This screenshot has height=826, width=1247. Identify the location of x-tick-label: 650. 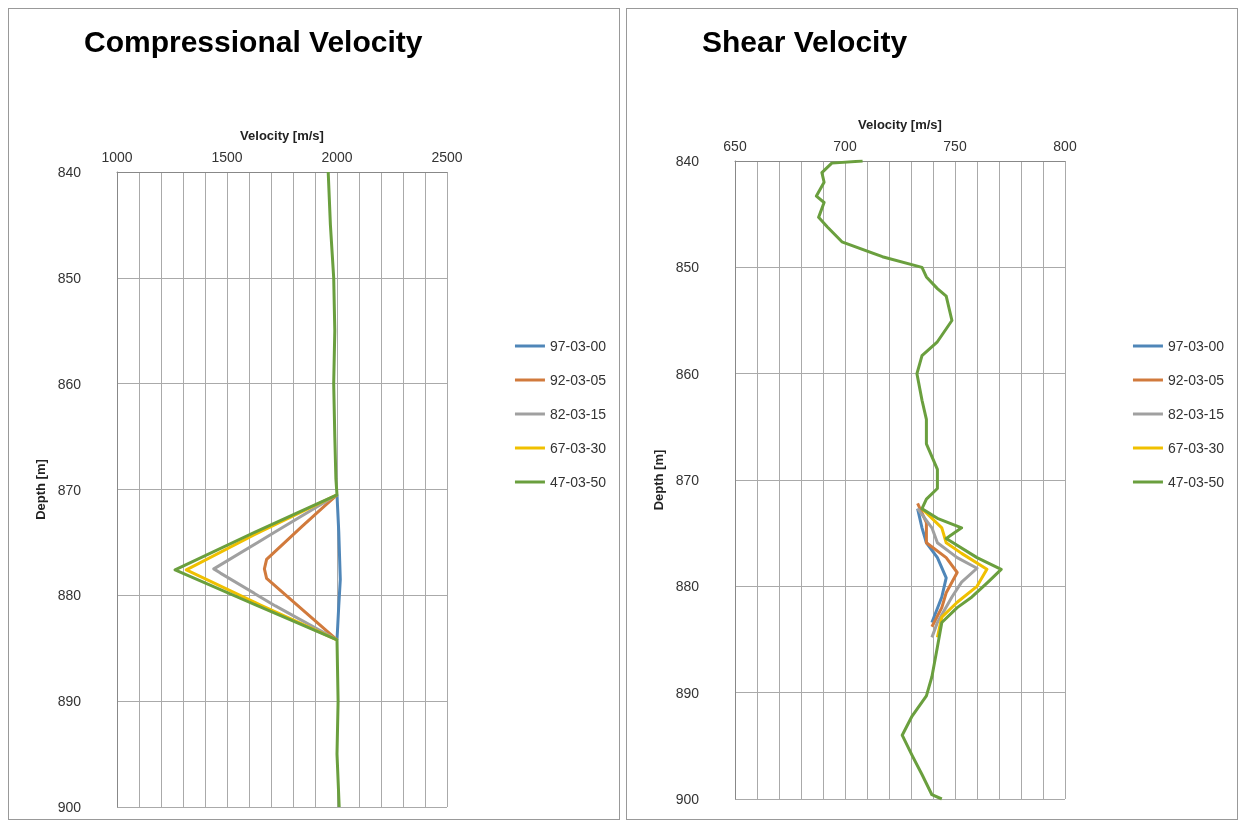
(735, 146).